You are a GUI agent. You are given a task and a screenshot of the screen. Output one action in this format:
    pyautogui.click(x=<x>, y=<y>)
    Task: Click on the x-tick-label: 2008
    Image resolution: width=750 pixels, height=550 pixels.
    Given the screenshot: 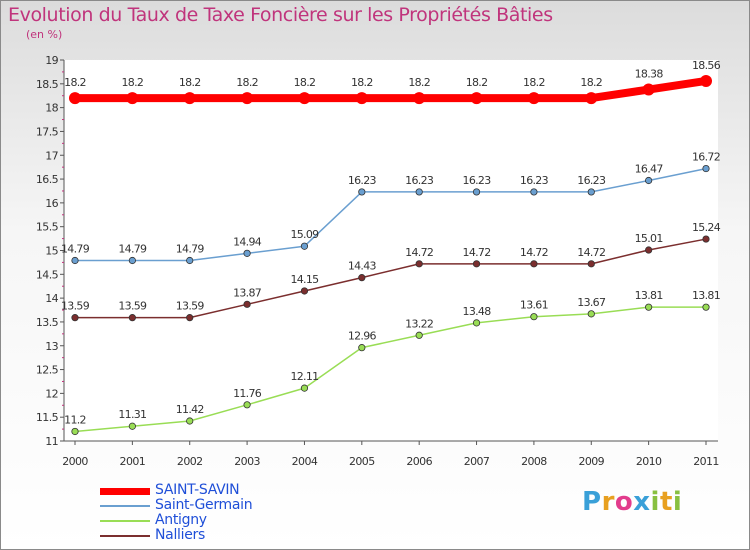 What is the action you would take?
    pyautogui.click(x=534, y=461)
    